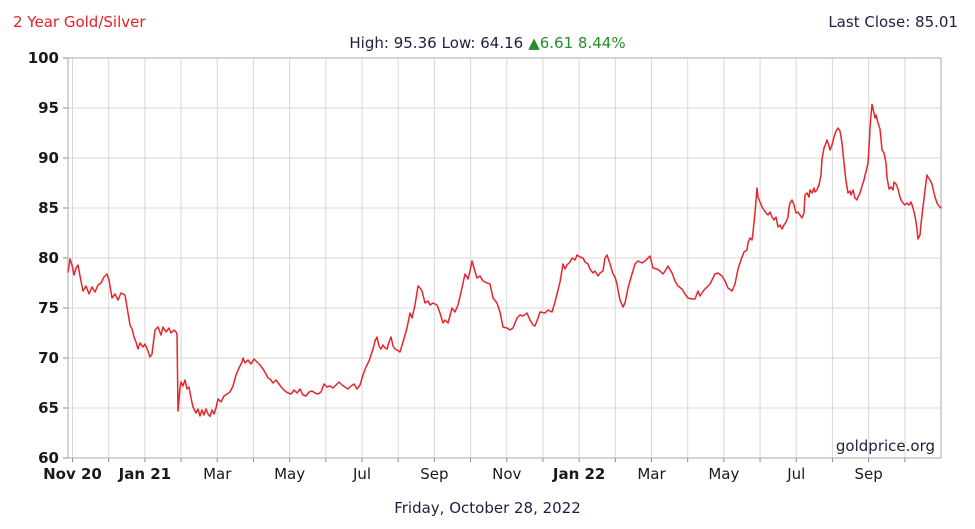 This screenshot has width=975, height=529. Describe the element at coordinates (48, 308) in the screenshot. I see `y-axis-label: 75` at that location.